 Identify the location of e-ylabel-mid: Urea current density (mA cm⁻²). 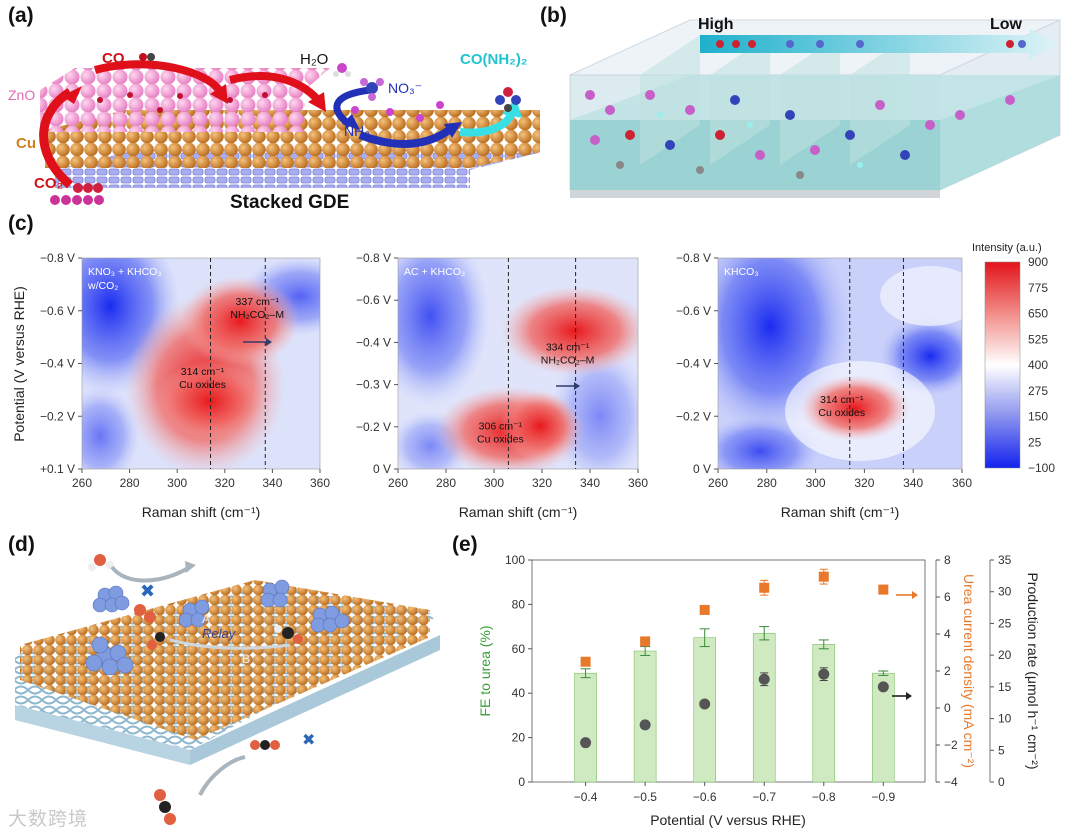
(969, 671).